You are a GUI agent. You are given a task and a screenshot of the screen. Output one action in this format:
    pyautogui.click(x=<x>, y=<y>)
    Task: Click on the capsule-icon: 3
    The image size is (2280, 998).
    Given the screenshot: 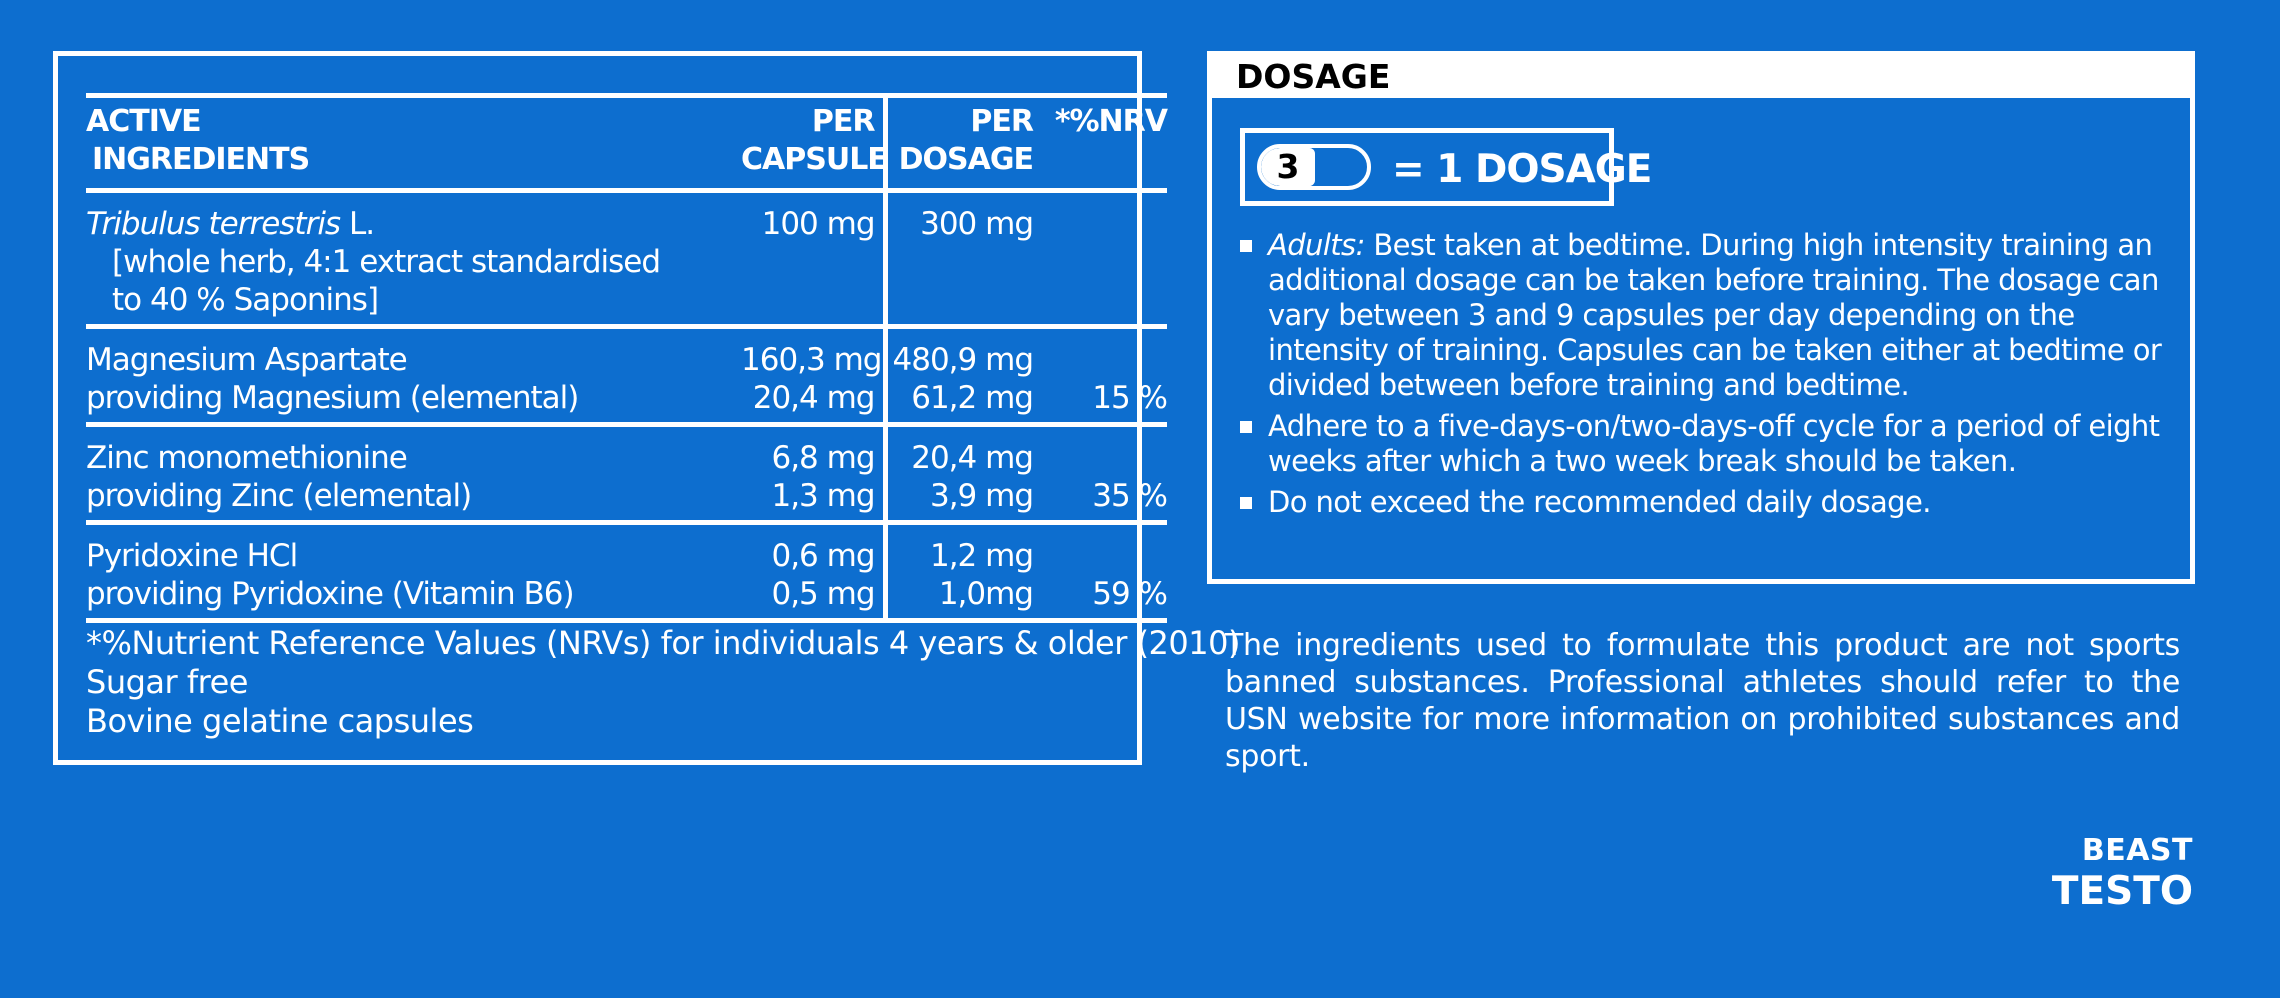 What is the action you would take?
    pyautogui.click(x=1314, y=167)
    